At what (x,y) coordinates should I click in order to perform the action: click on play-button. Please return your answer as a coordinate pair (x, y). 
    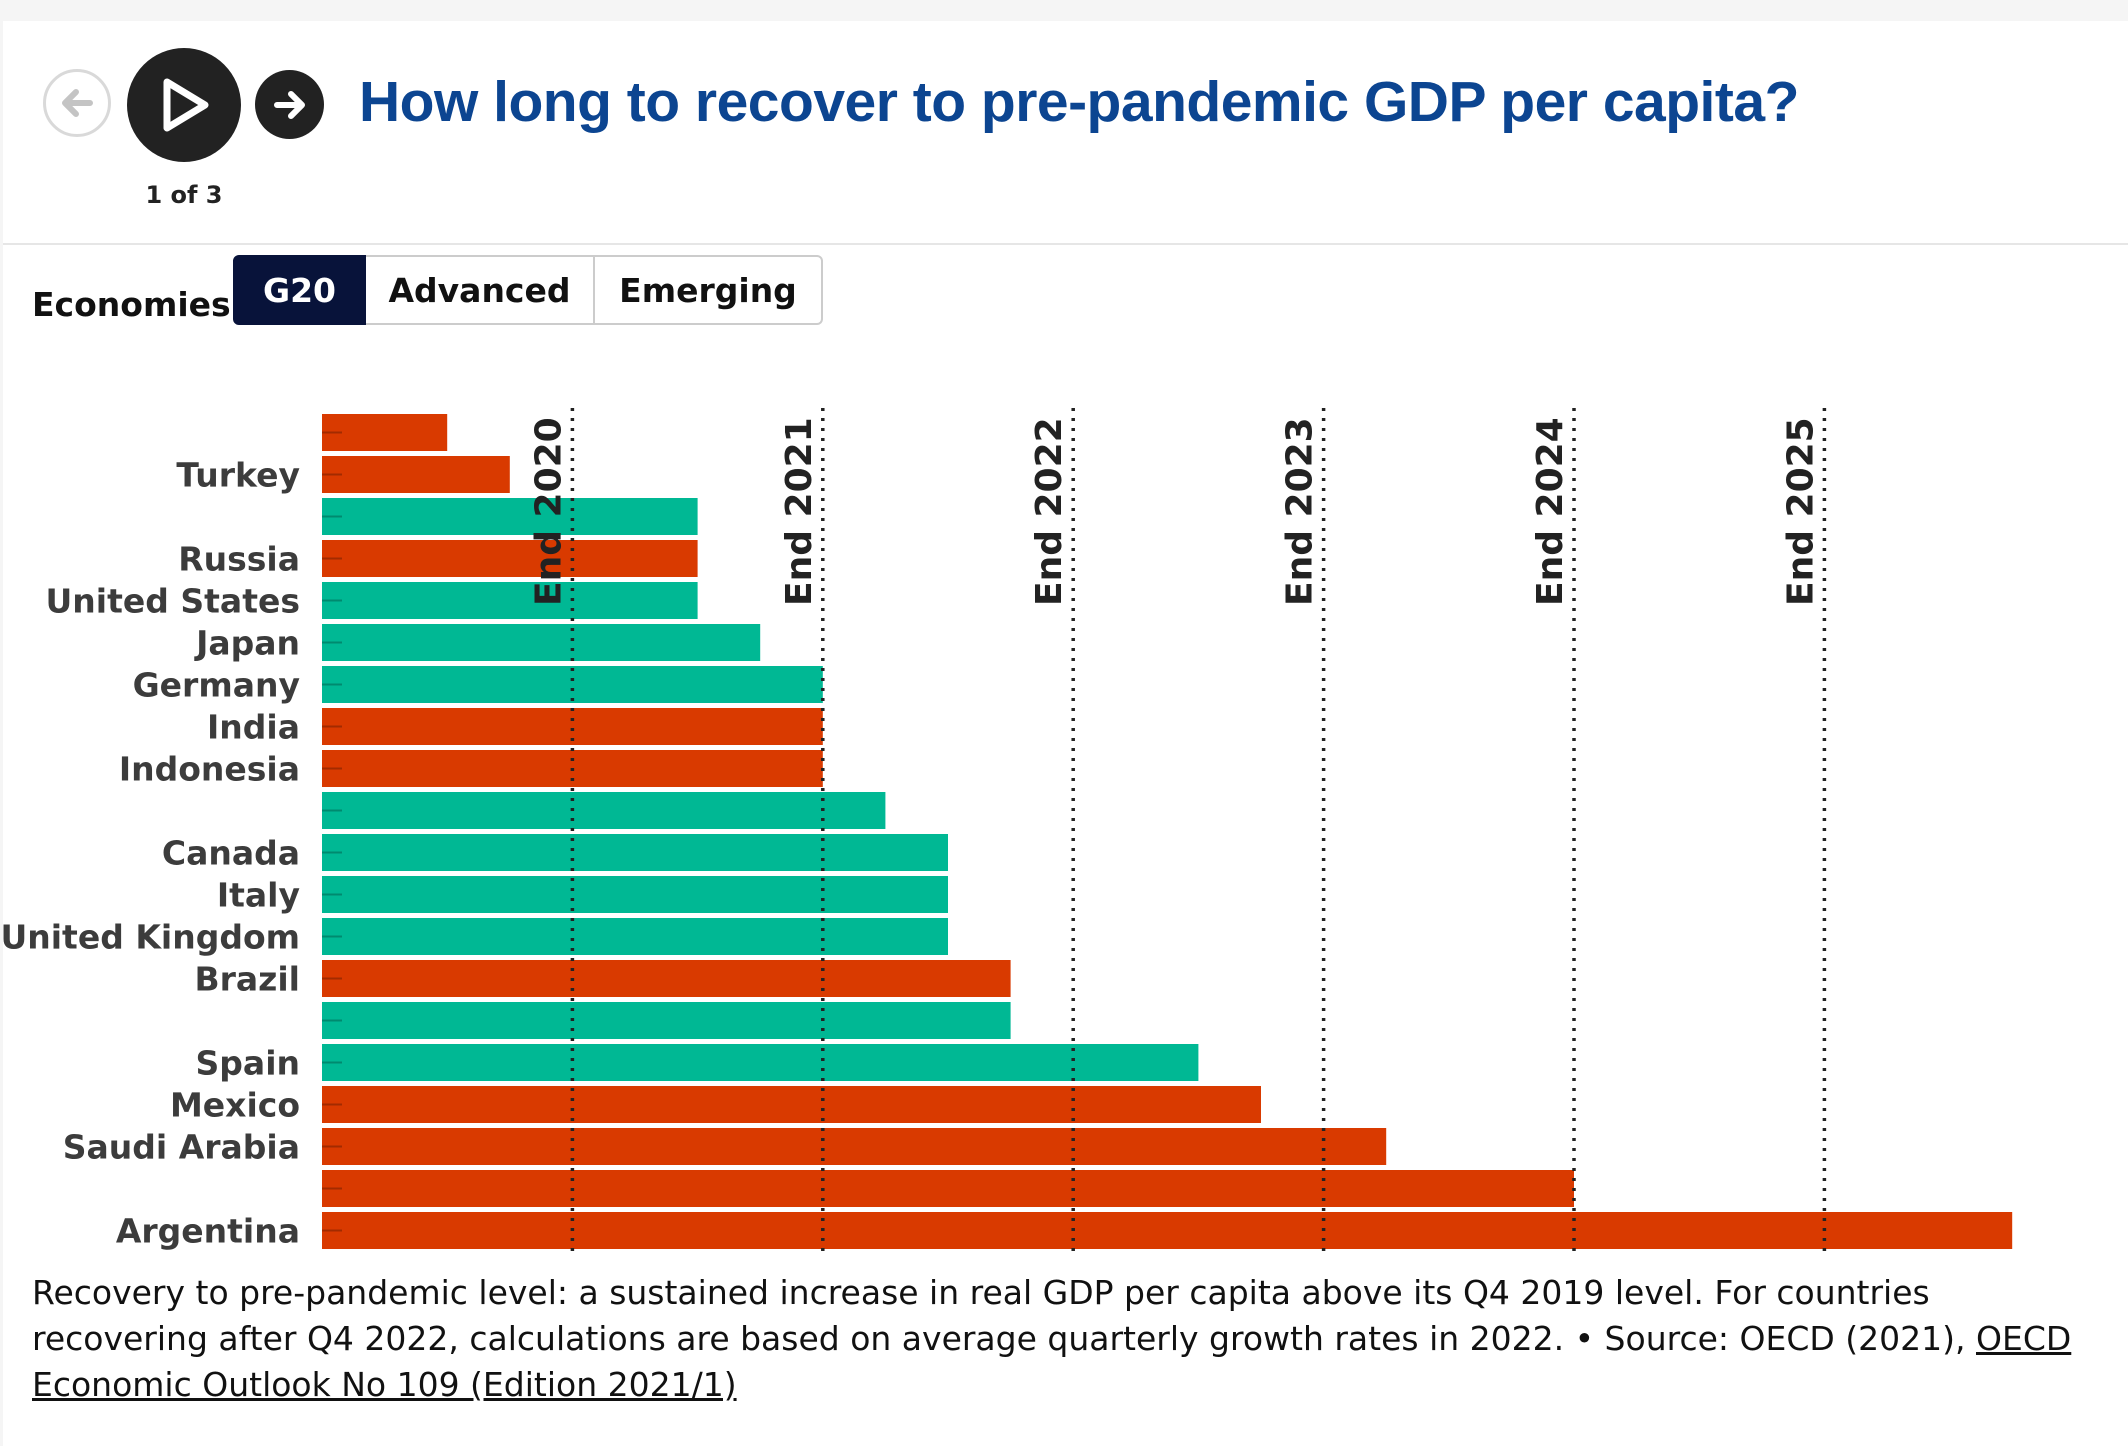
    Looking at the image, I should click on (184, 105).